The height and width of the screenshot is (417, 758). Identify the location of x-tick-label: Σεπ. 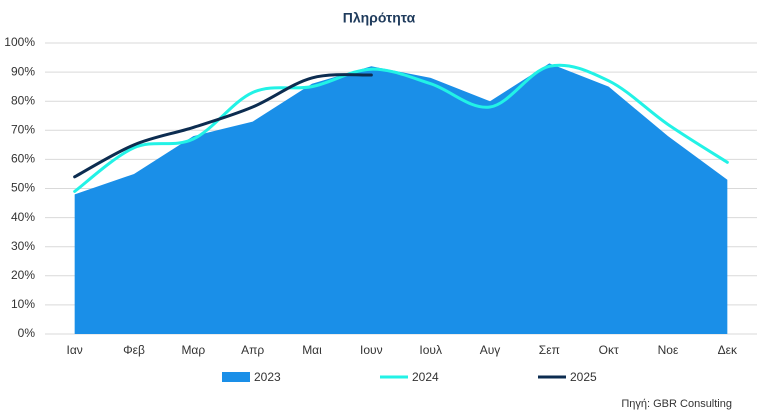
(549, 350).